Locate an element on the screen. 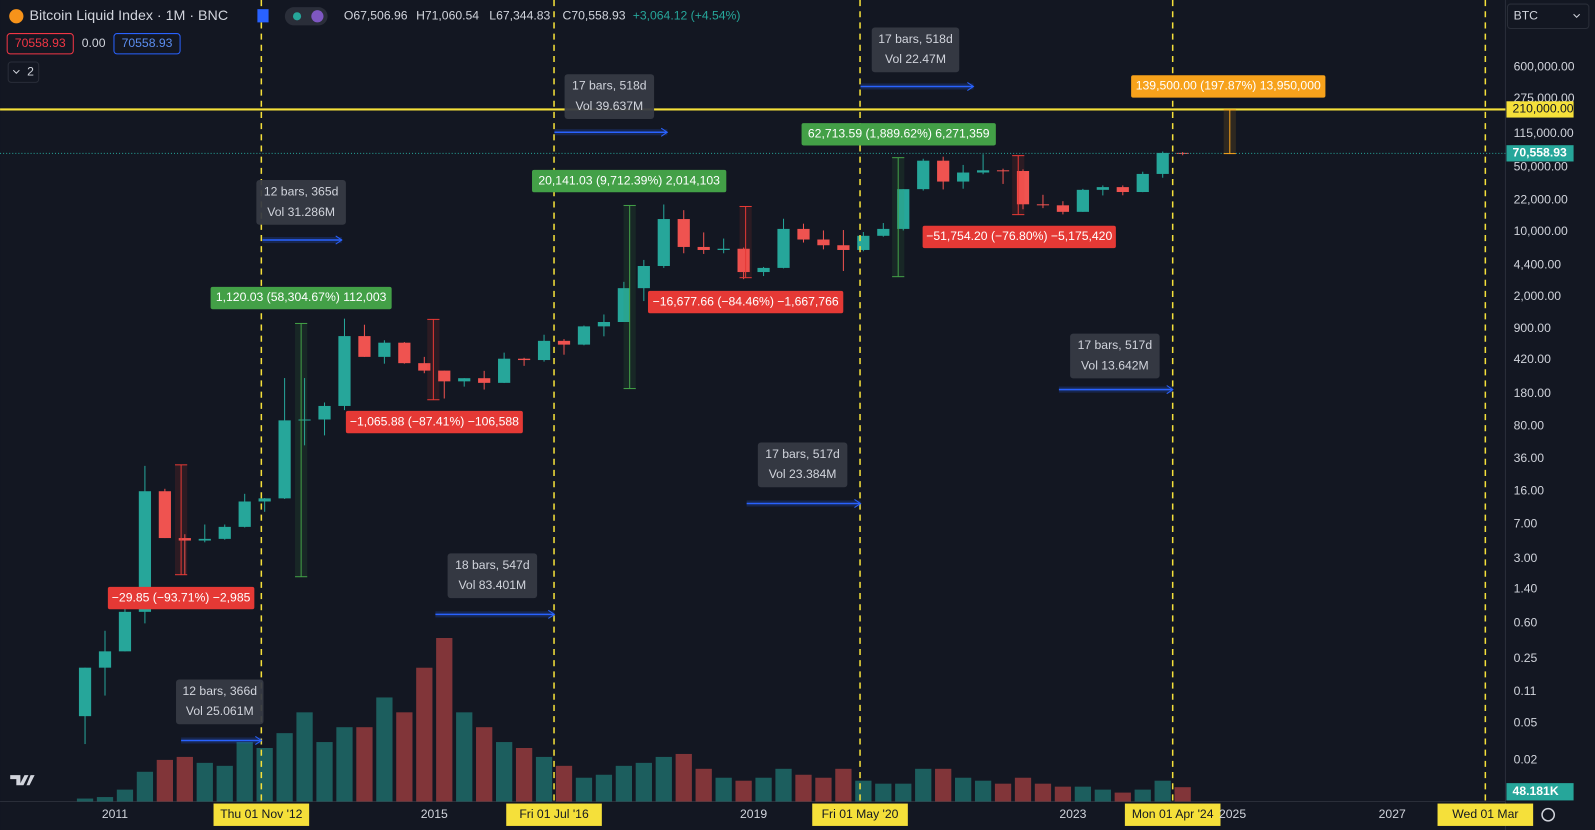 This screenshot has width=1595, height=830. symbol-icon is located at coordinates (16, 16).